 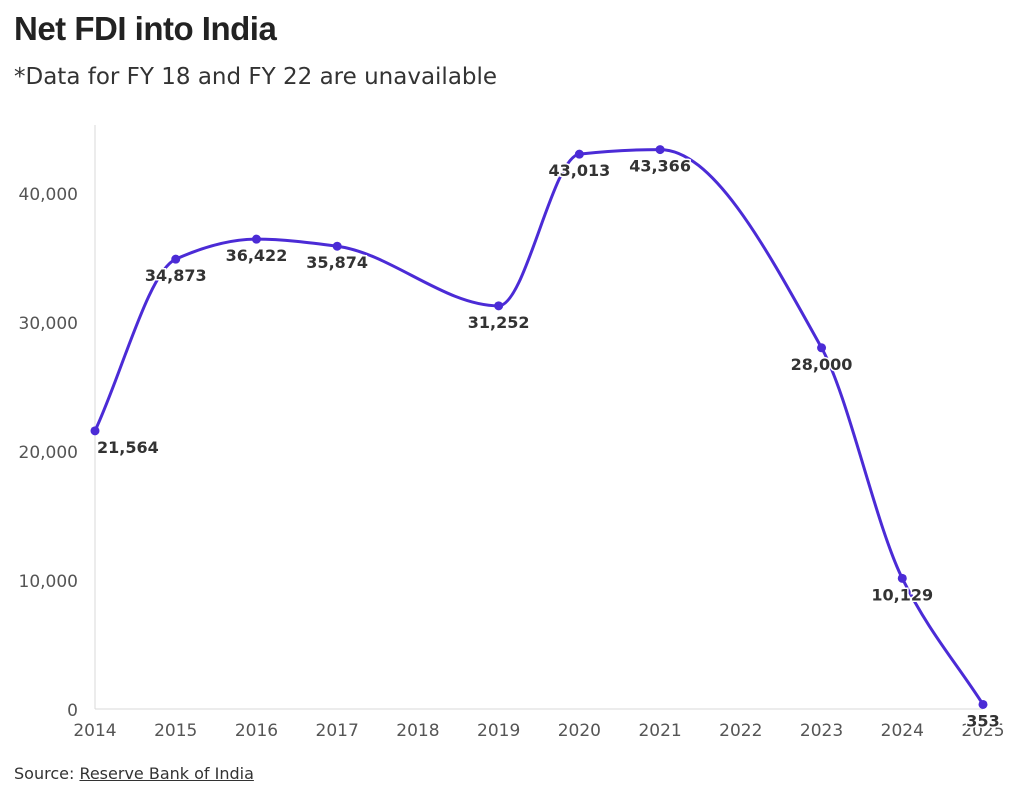 I want to click on chart-title: Net FDI into India, so click(x=145, y=28).